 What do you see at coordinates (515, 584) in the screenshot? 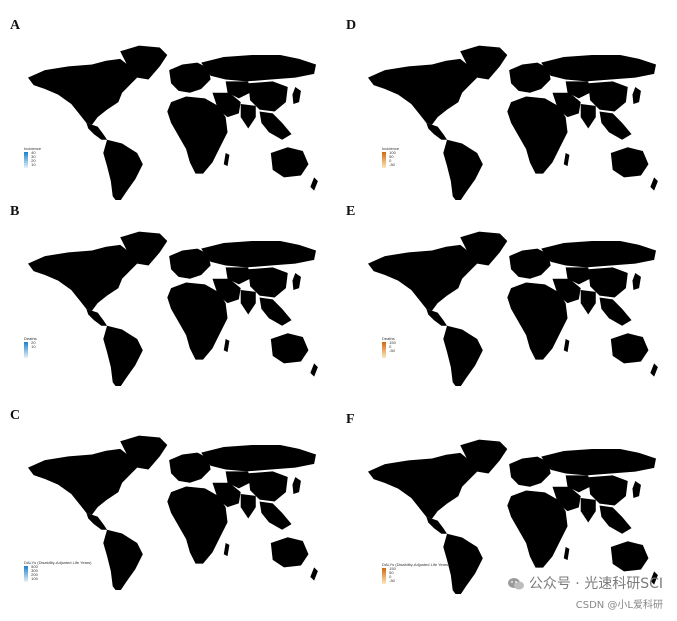
I see `wechat-icon` at bounding box center [515, 584].